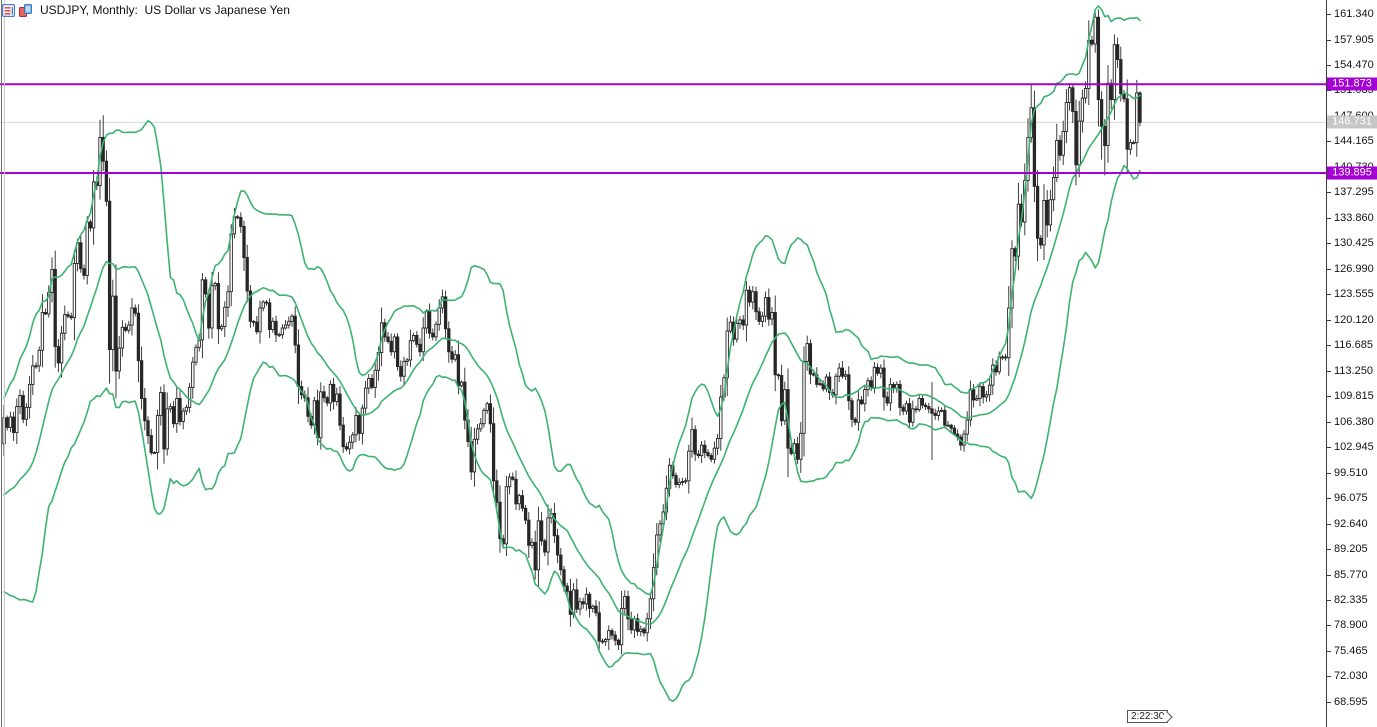  I want to click on axis-tick-label: 99.510, so click(1351, 472).